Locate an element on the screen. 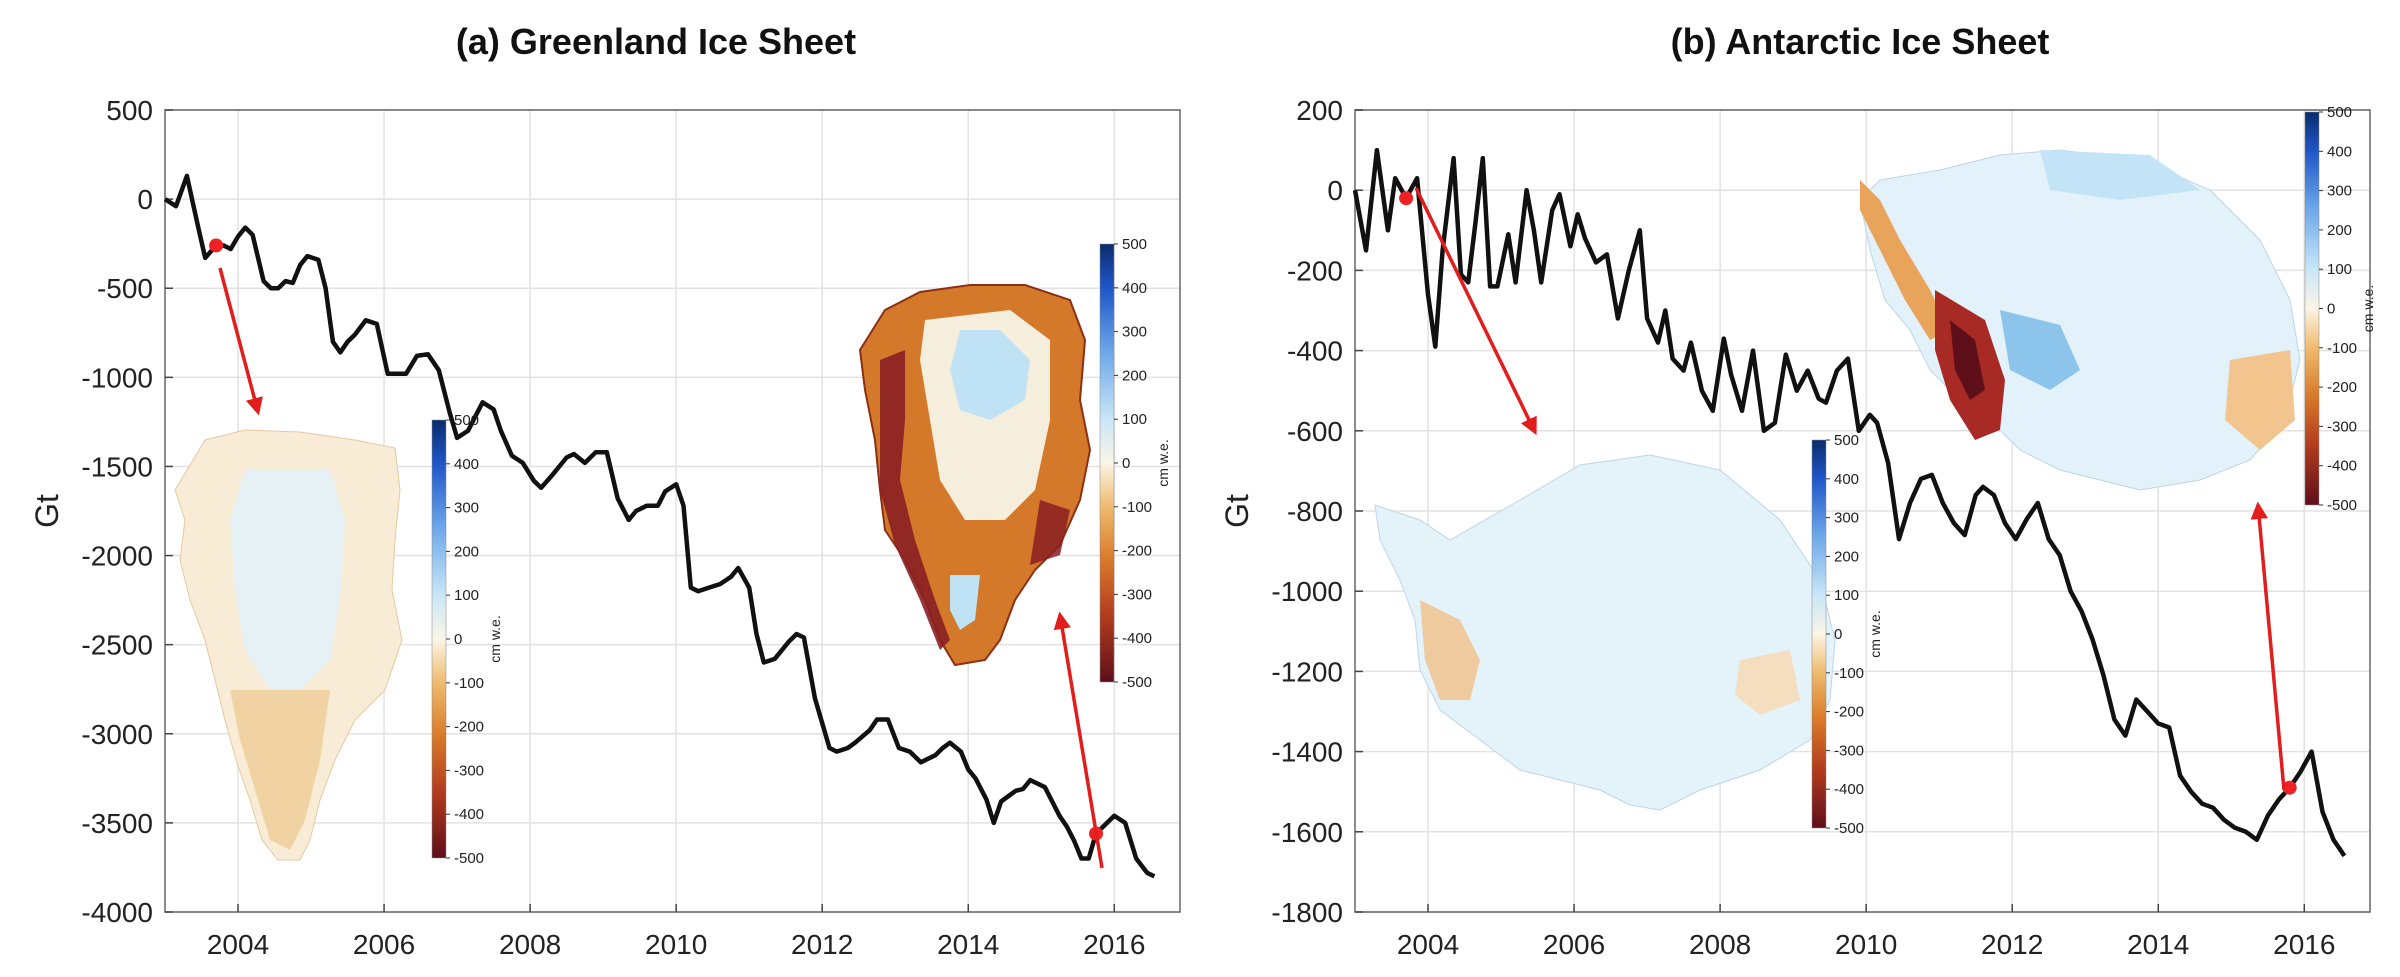 The image size is (2400, 977). y-tick-label: -400 is located at coordinates (1315, 351).